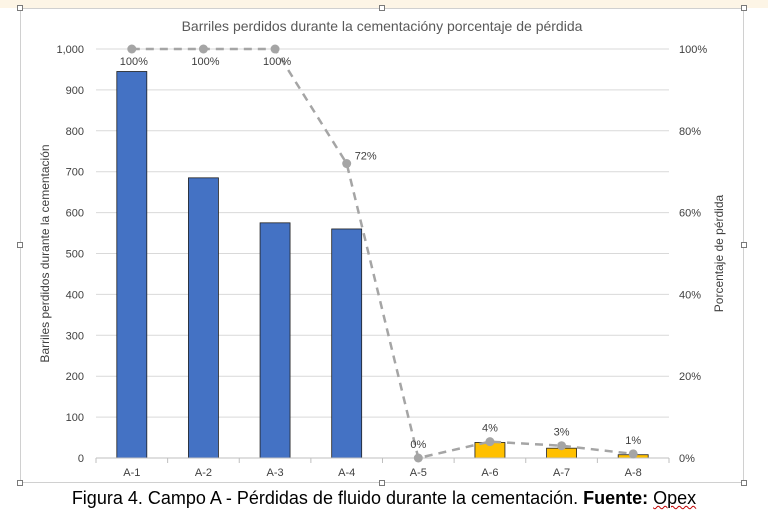 The width and height of the screenshot is (768, 519). I want to click on data-label: 0%, so click(418, 445).